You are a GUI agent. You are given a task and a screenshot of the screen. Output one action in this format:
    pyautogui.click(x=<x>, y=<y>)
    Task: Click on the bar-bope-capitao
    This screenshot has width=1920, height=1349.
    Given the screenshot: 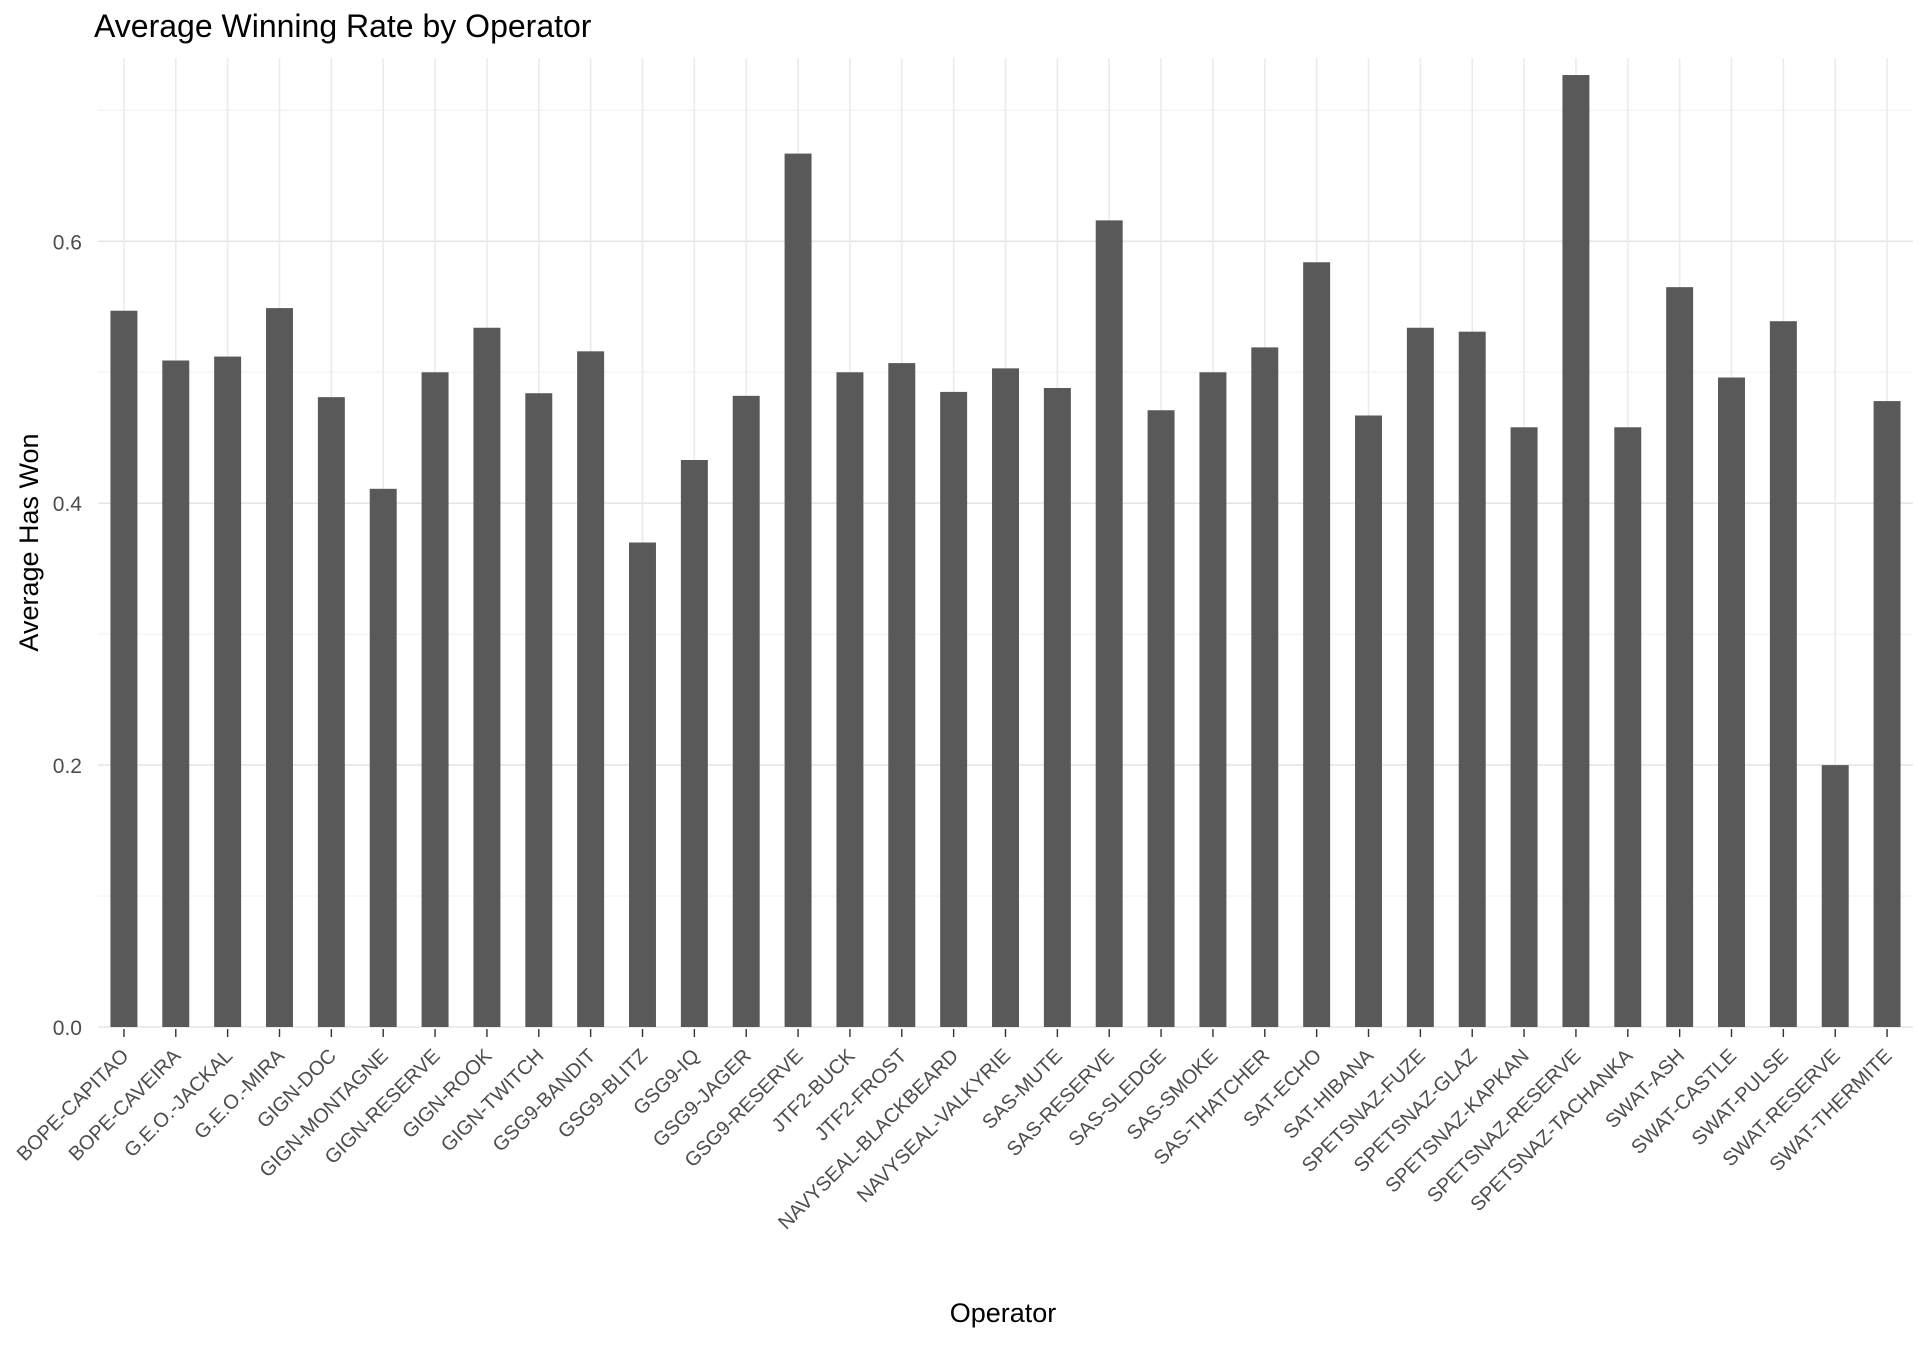 What is the action you would take?
    pyautogui.click(x=124, y=668)
    